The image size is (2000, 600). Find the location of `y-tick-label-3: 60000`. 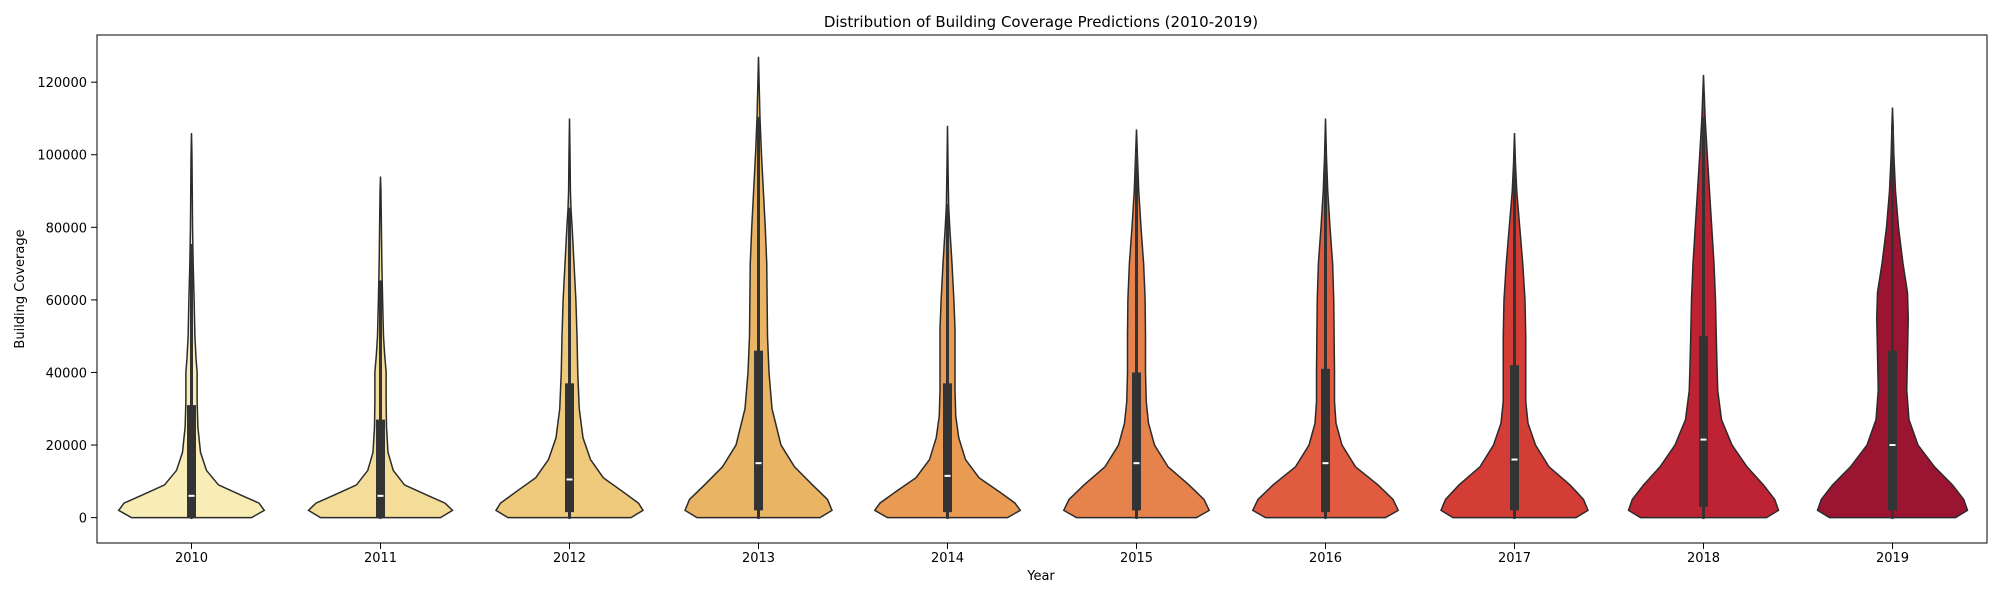

y-tick-label-3: 60000 is located at coordinates (66, 301).